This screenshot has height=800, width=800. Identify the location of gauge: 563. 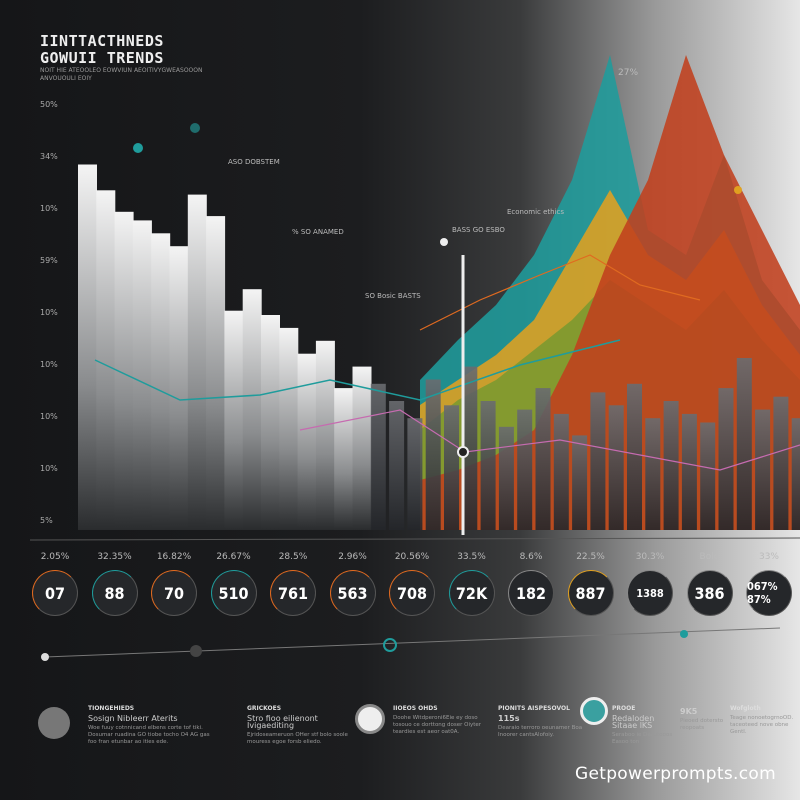
(352, 593).